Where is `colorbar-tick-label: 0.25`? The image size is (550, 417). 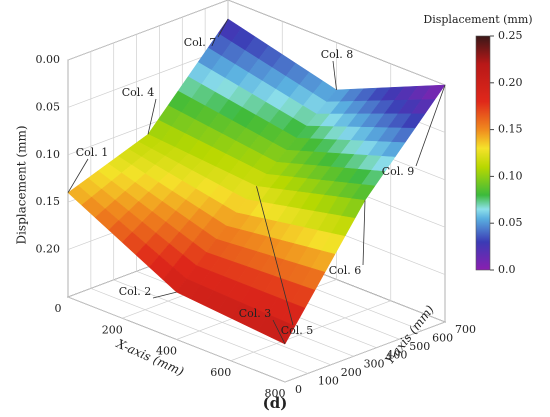 colorbar-tick-label: 0.25 is located at coordinates (510, 35).